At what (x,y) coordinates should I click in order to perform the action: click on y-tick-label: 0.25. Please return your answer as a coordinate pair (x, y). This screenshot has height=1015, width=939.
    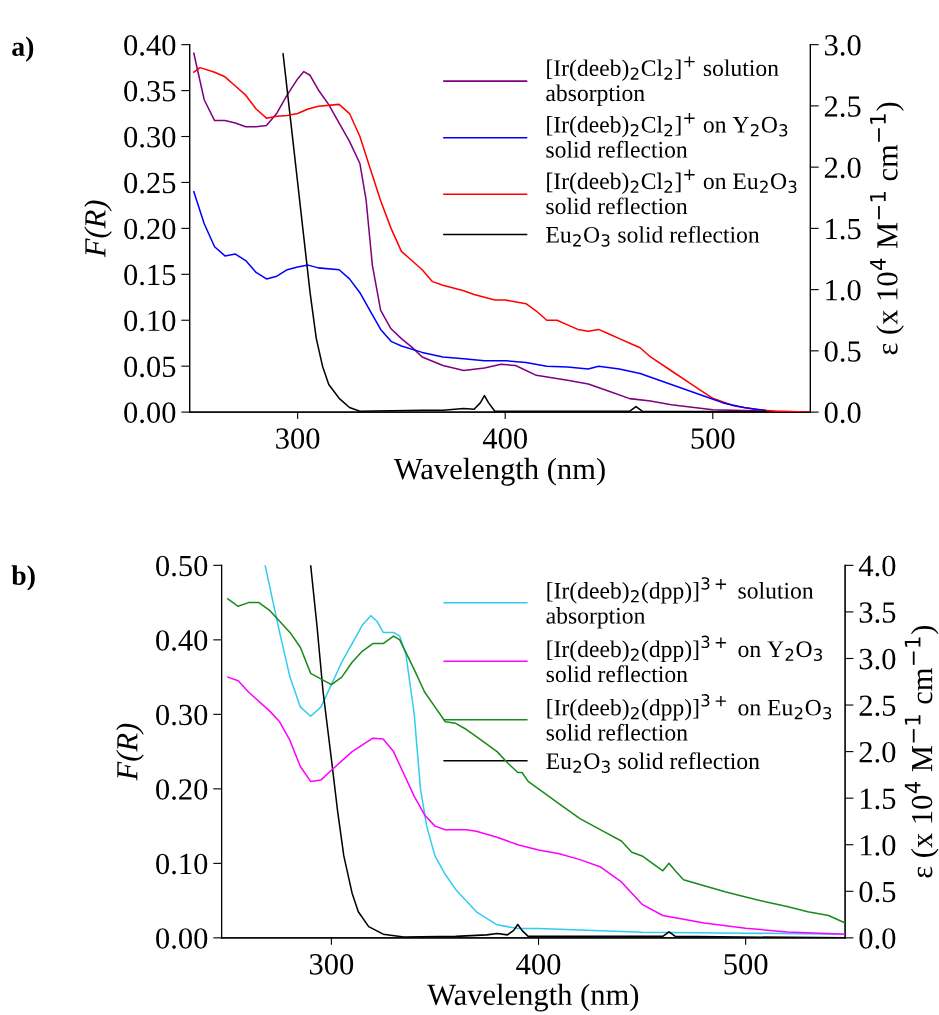
    Looking at the image, I should click on (150, 183).